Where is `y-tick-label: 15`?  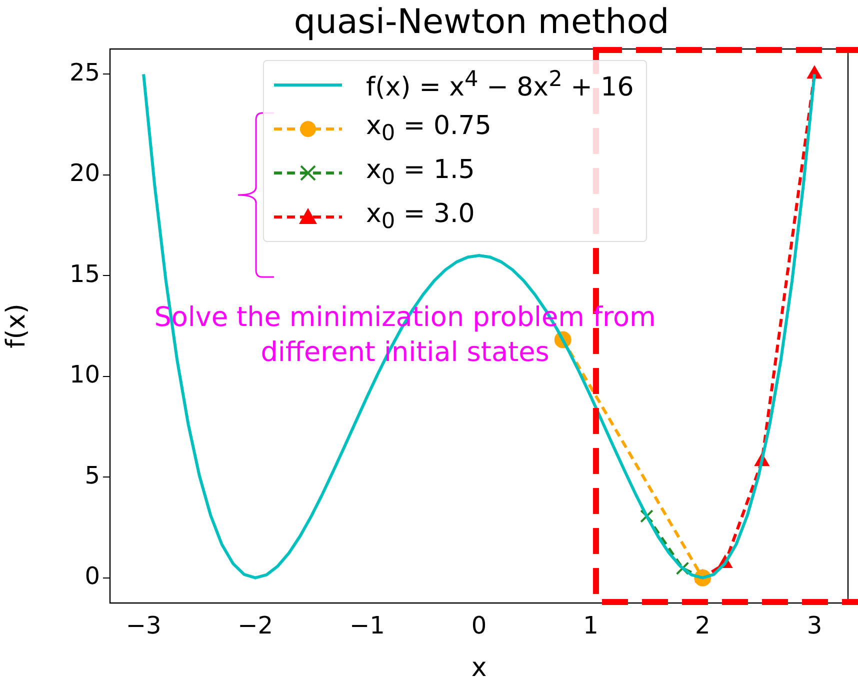 y-tick-label: 15 is located at coordinates (84, 274).